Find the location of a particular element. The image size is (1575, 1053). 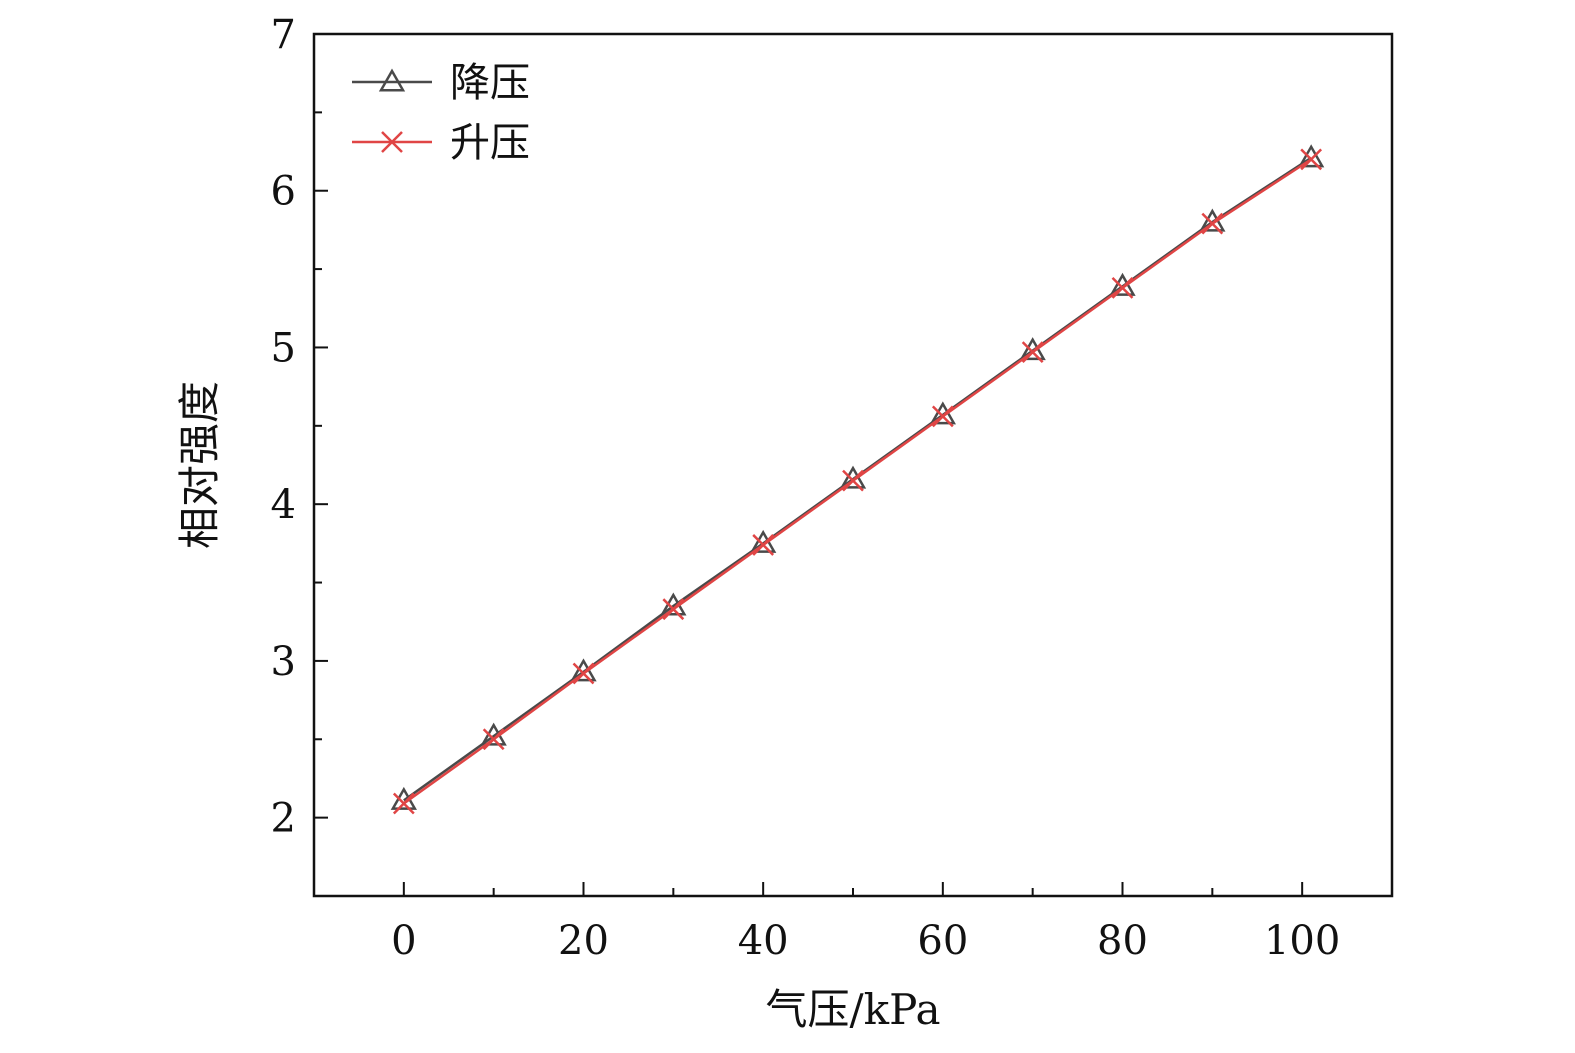

x-tick-label: 0 is located at coordinates (403, 941).